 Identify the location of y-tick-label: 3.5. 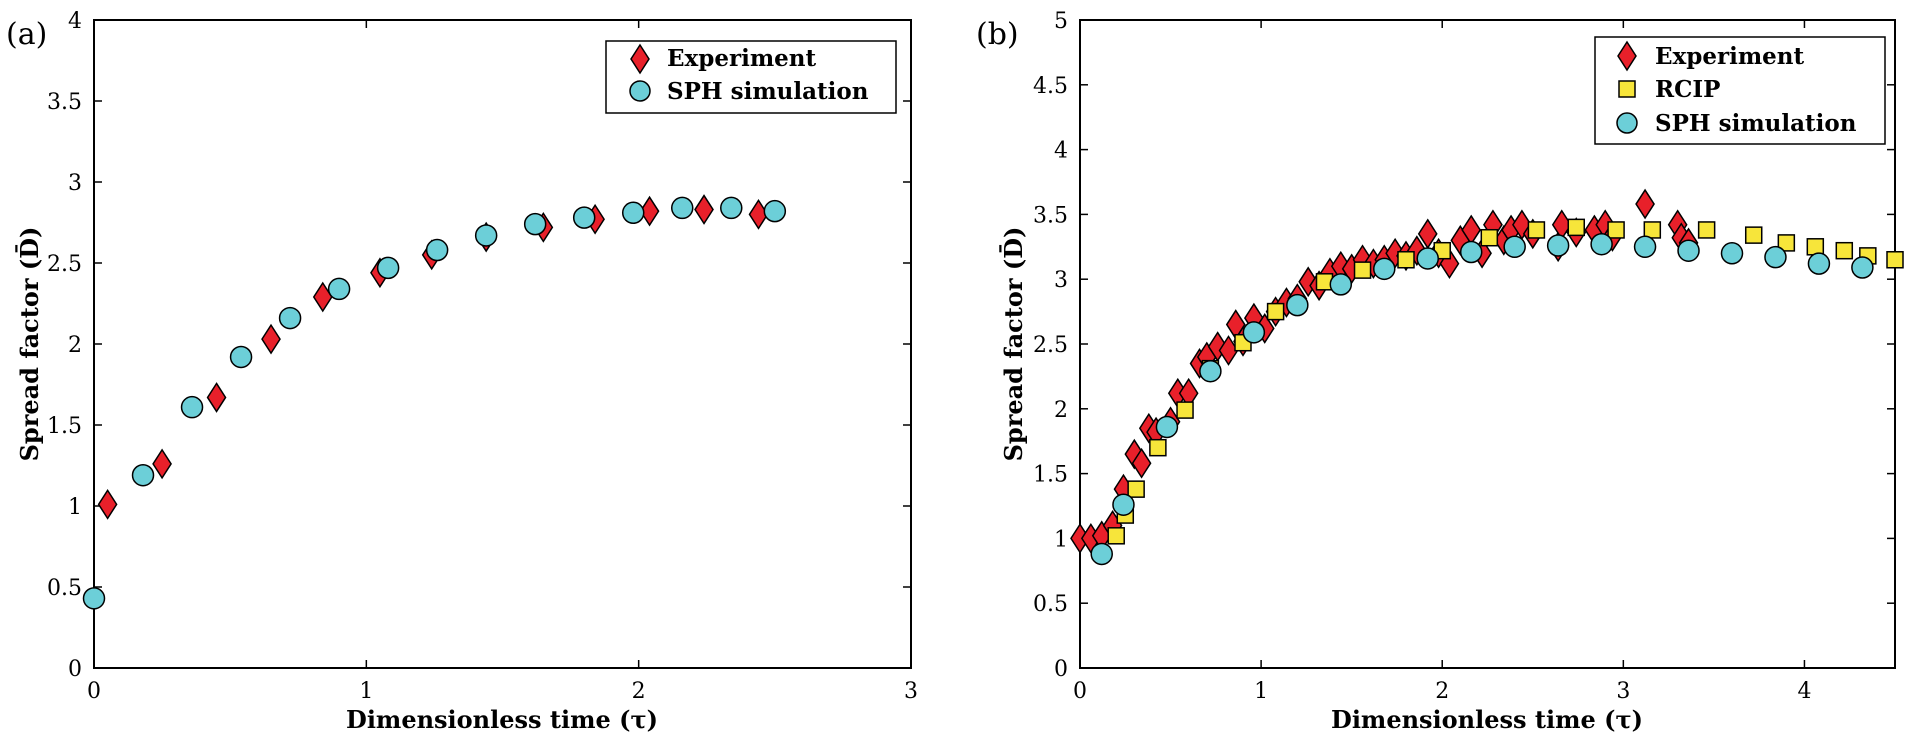
(64, 102).